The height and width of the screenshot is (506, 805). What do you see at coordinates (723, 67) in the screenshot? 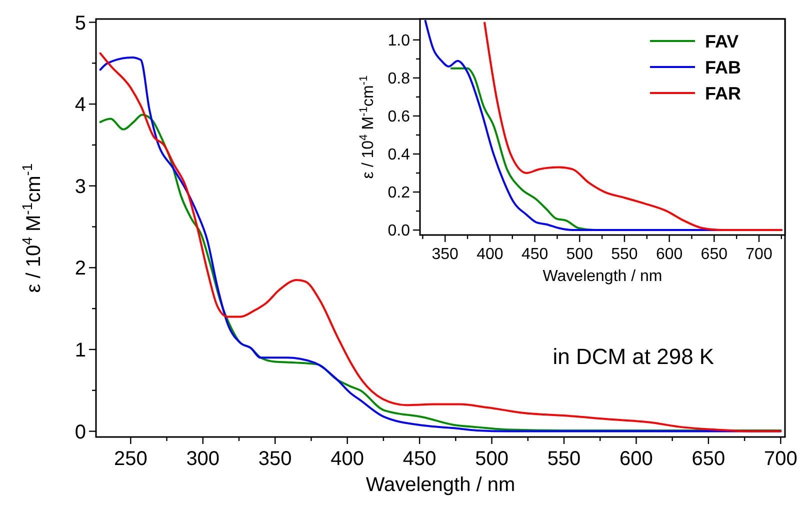
I see `legend-label: FAB` at bounding box center [723, 67].